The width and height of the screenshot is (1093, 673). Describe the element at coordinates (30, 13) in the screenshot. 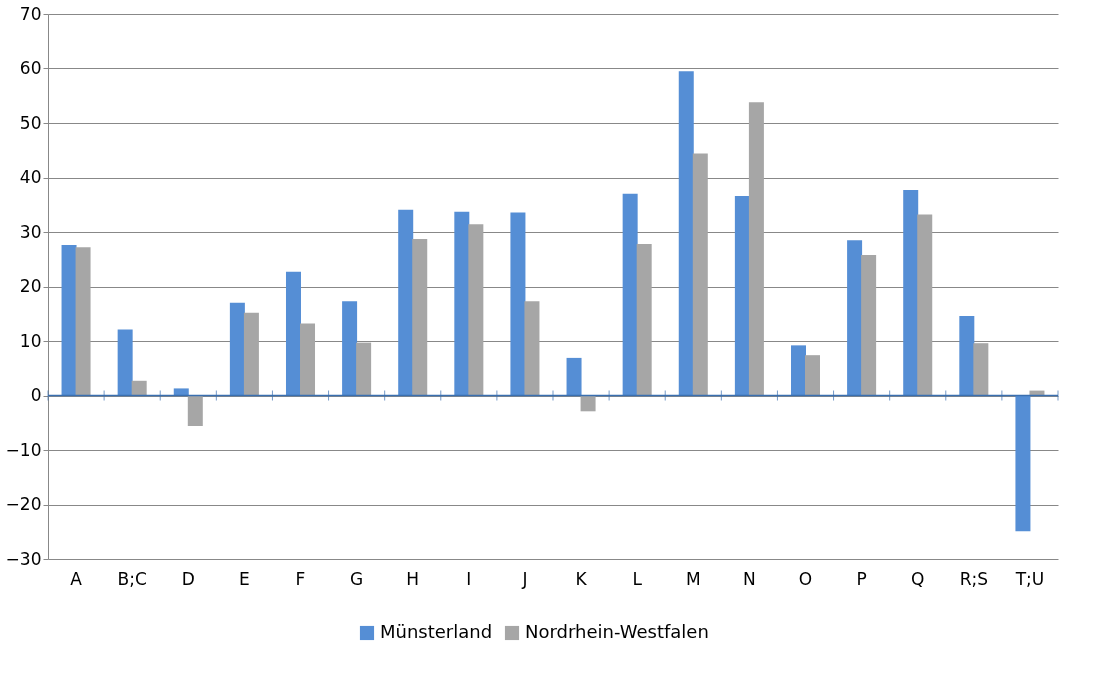

I see `y-tick-label: 70` at that location.